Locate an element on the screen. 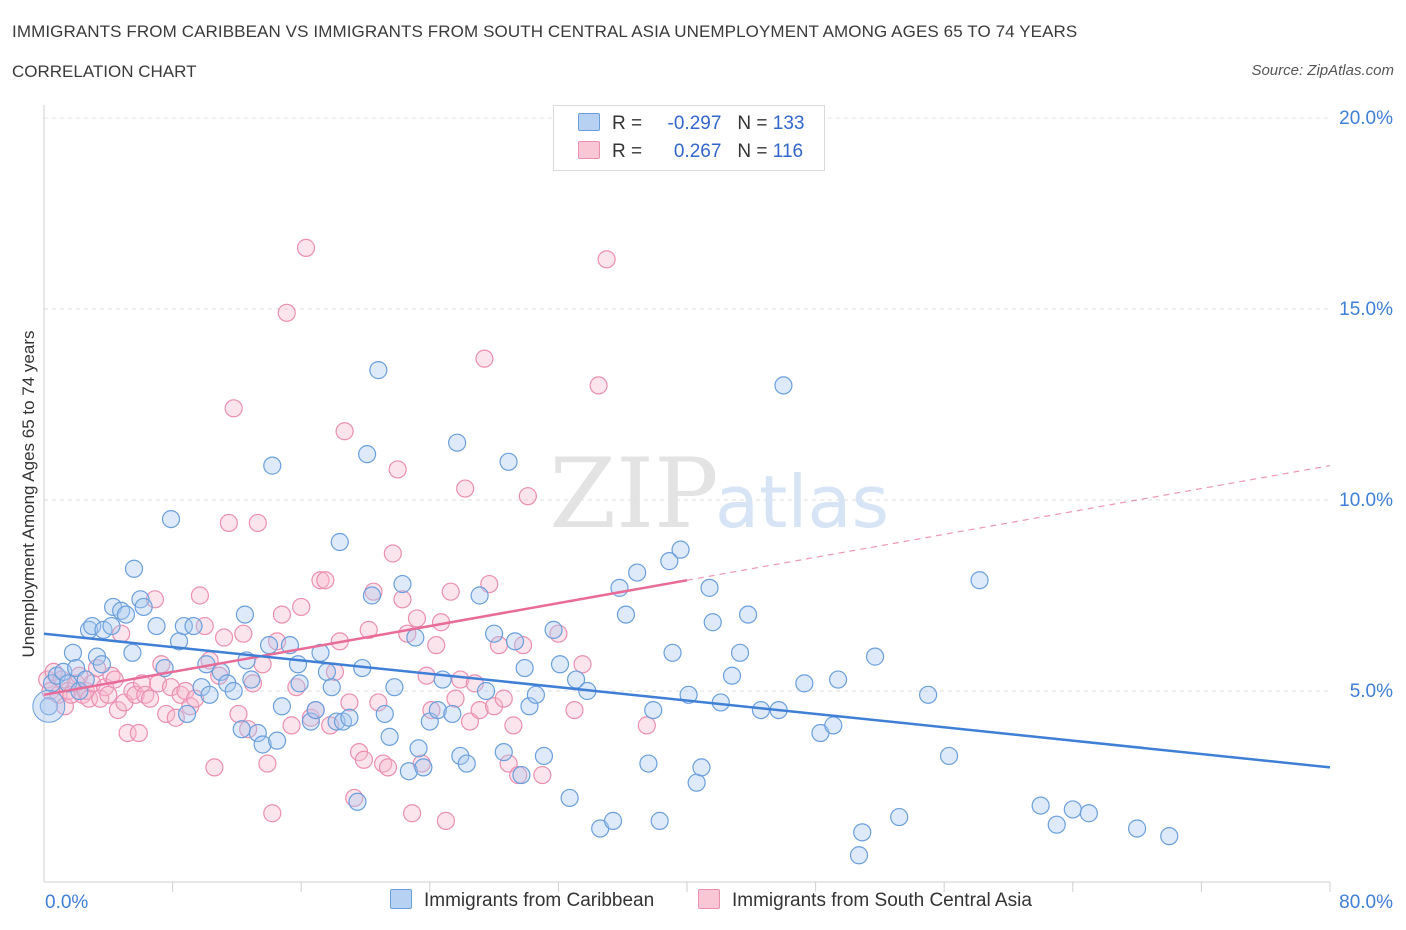 Image resolution: width=1406 pixels, height=930 pixels. stats-r-label: R = is located at coordinates (627, 123).